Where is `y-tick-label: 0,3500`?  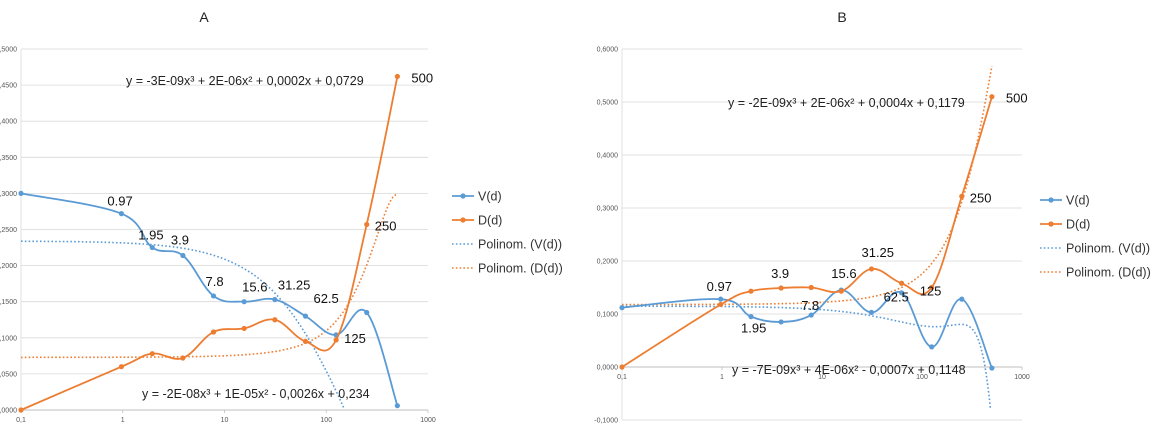 y-tick-label: 0,3500 is located at coordinates (8, 158).